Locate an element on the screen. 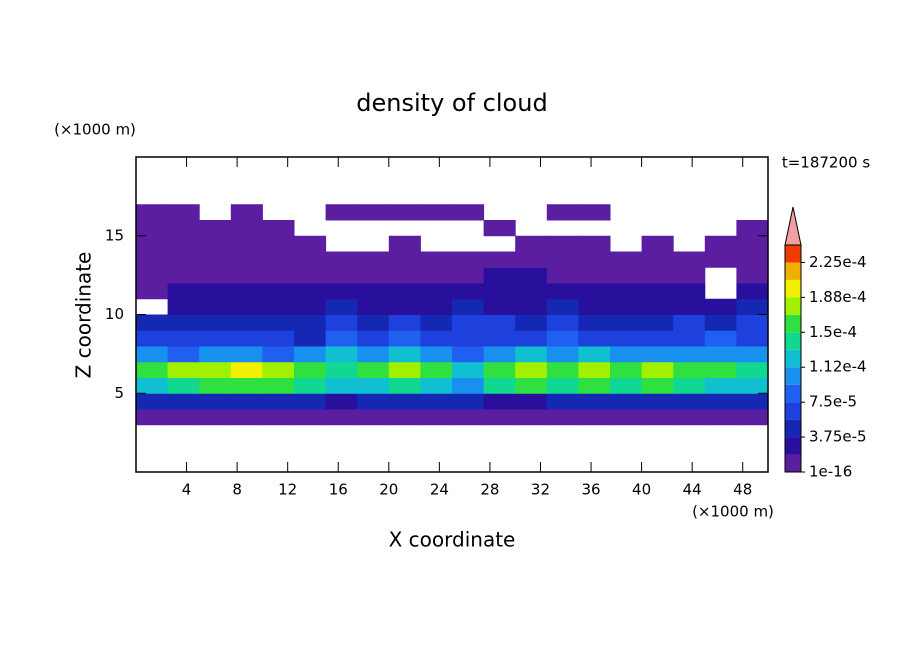 Image resolution: width=904 pixels, height=654 pixels. colorbar-frame is located at coordinates (793, 358).